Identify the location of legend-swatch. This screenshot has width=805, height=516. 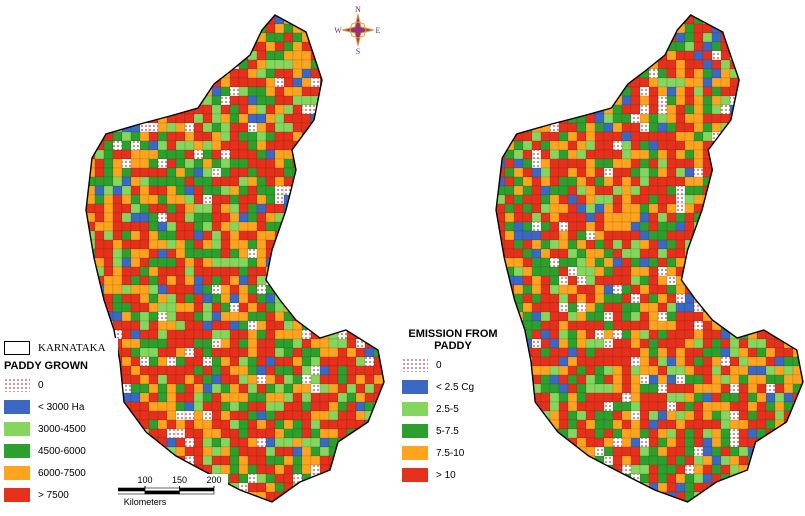
(17, 451).